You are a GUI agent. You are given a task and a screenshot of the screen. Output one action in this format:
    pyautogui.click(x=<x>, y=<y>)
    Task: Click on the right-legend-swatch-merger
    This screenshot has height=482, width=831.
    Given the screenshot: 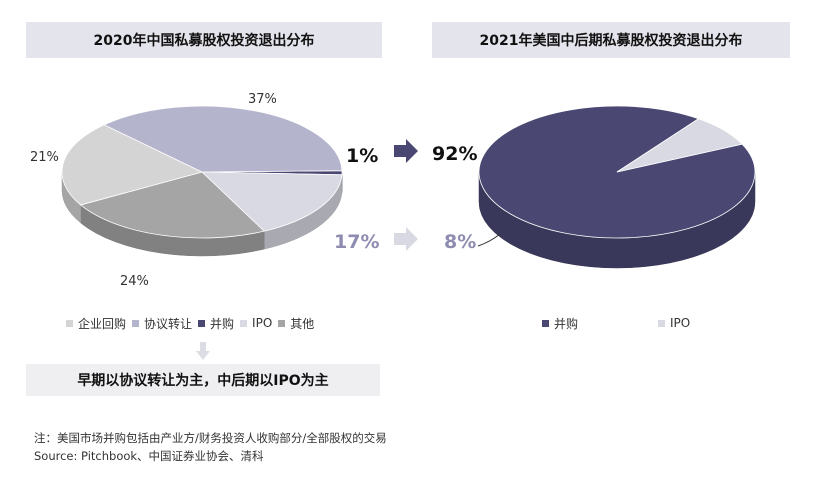 What is the action you would take?
    pyautogui.click(x=545, y=323)
    